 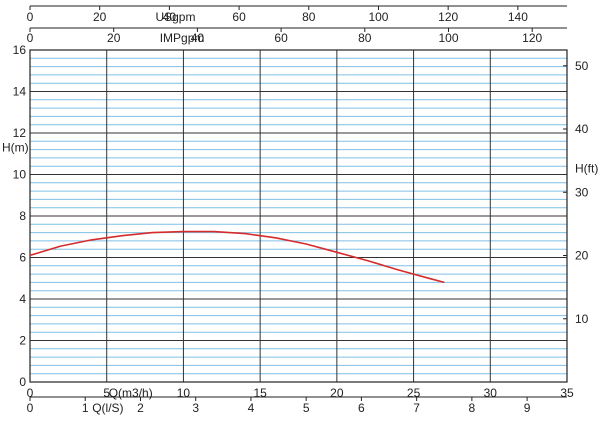 What do you see at coordinates (448, 38) in the screenshot?
I see `impgpm-tick-label: 100` at bounding box center [448, 38].